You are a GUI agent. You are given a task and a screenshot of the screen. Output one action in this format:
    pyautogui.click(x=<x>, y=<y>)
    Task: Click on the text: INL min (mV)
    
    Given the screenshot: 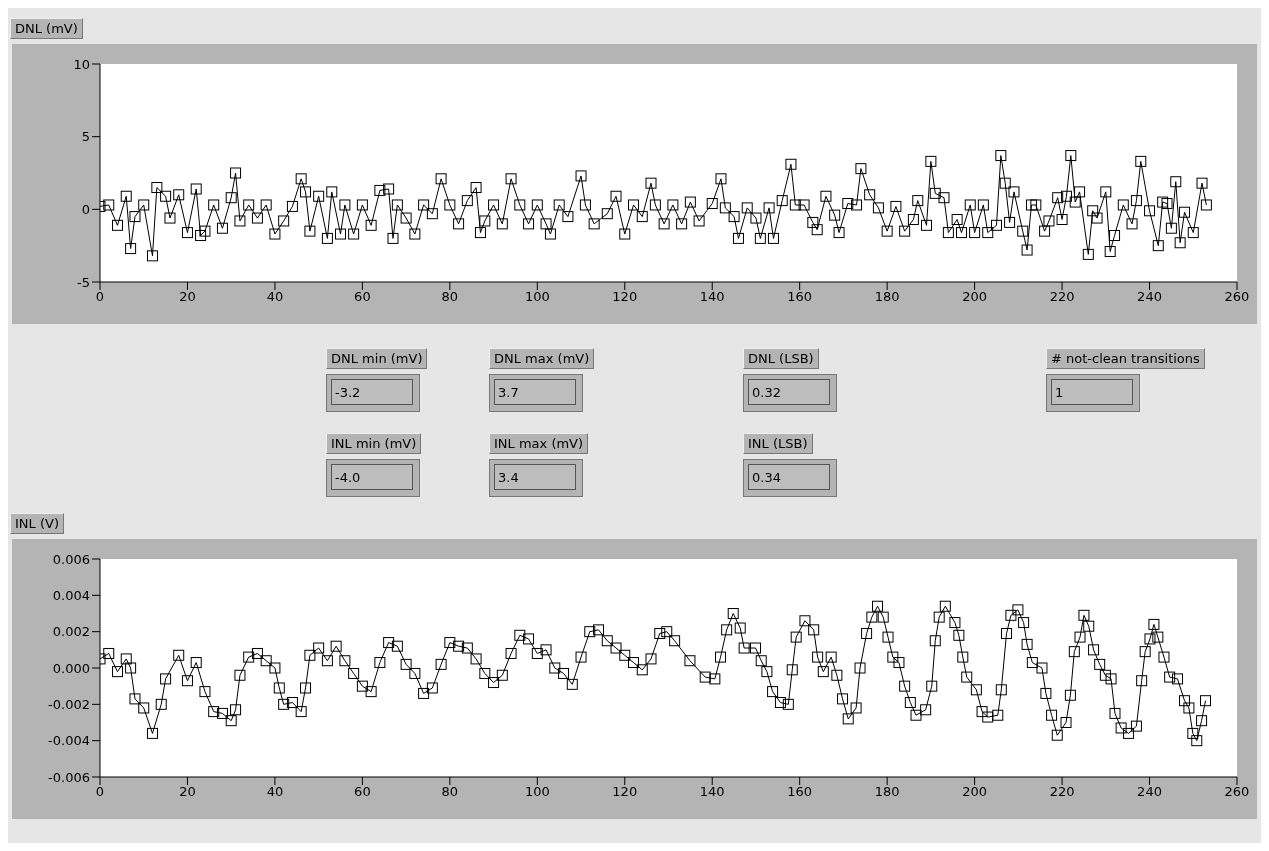 What is the action you would take?
    pyautogui.click(x=374, y=443)
    